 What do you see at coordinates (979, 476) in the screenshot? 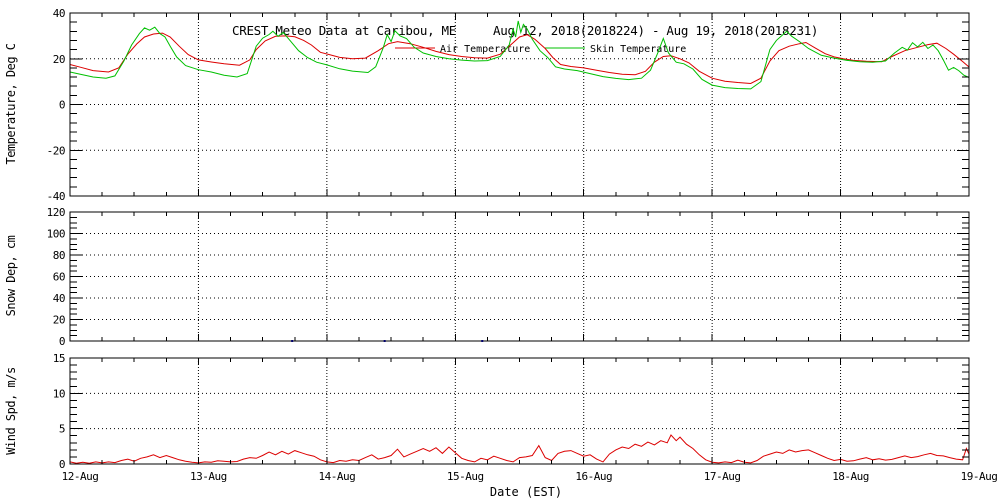
I see `x-tick-label: 19-Aug` at bounding box center [979, 476].